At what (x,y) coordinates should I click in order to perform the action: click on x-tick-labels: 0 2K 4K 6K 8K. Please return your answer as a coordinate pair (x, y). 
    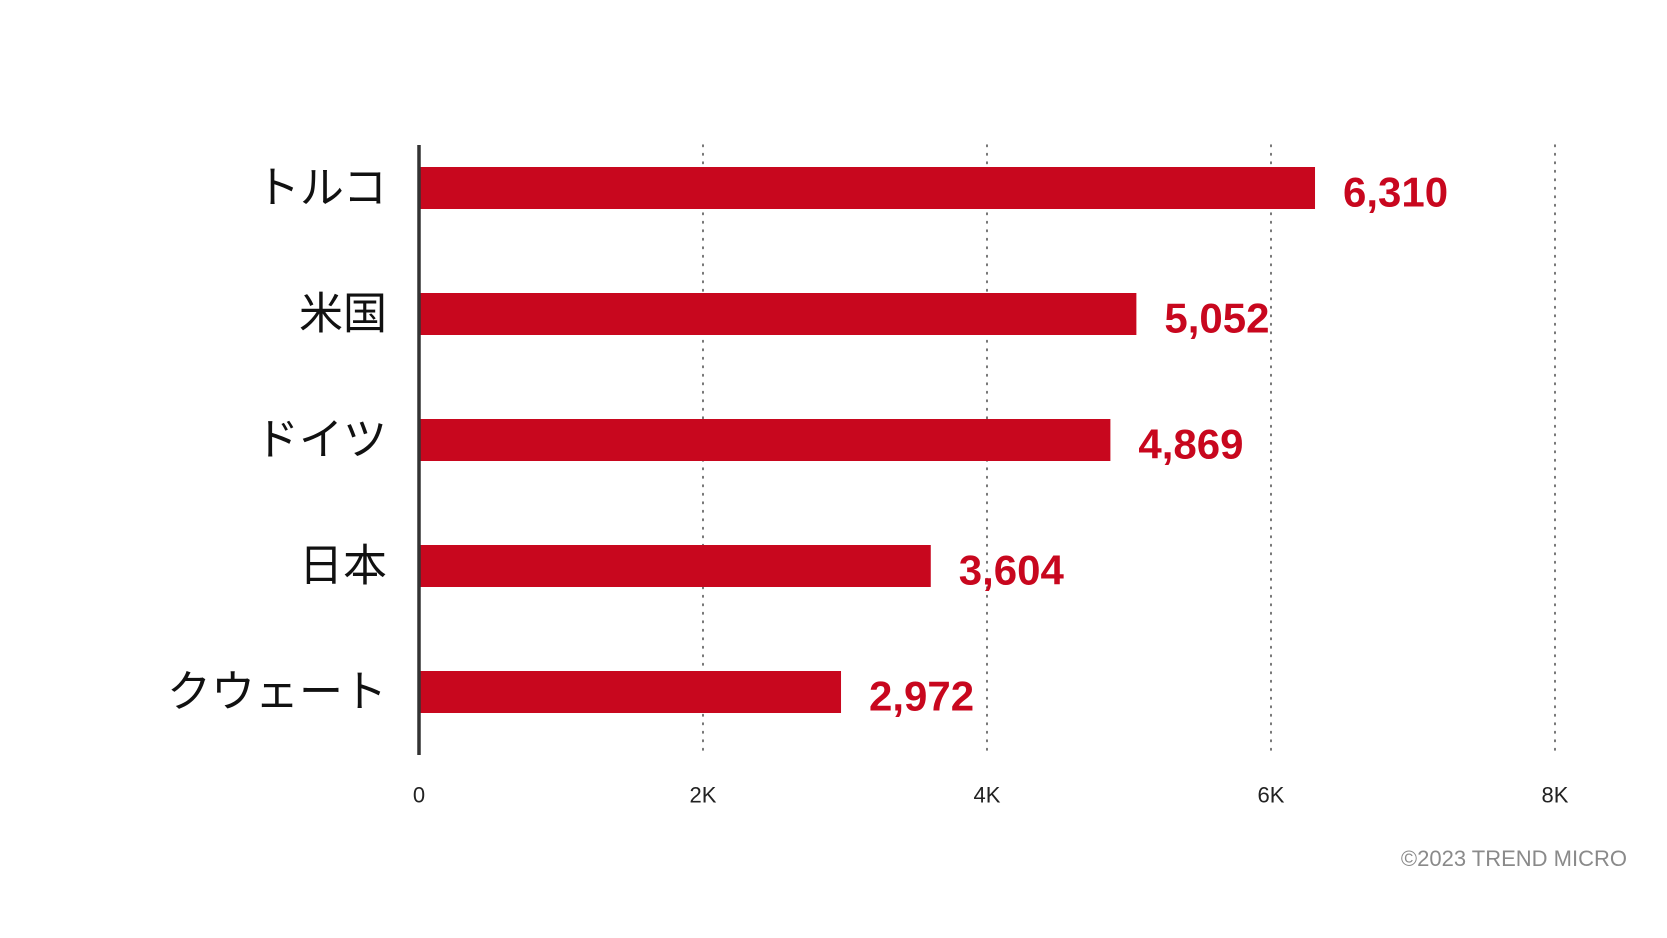
    Looking at the image, I should click on (991, 795).